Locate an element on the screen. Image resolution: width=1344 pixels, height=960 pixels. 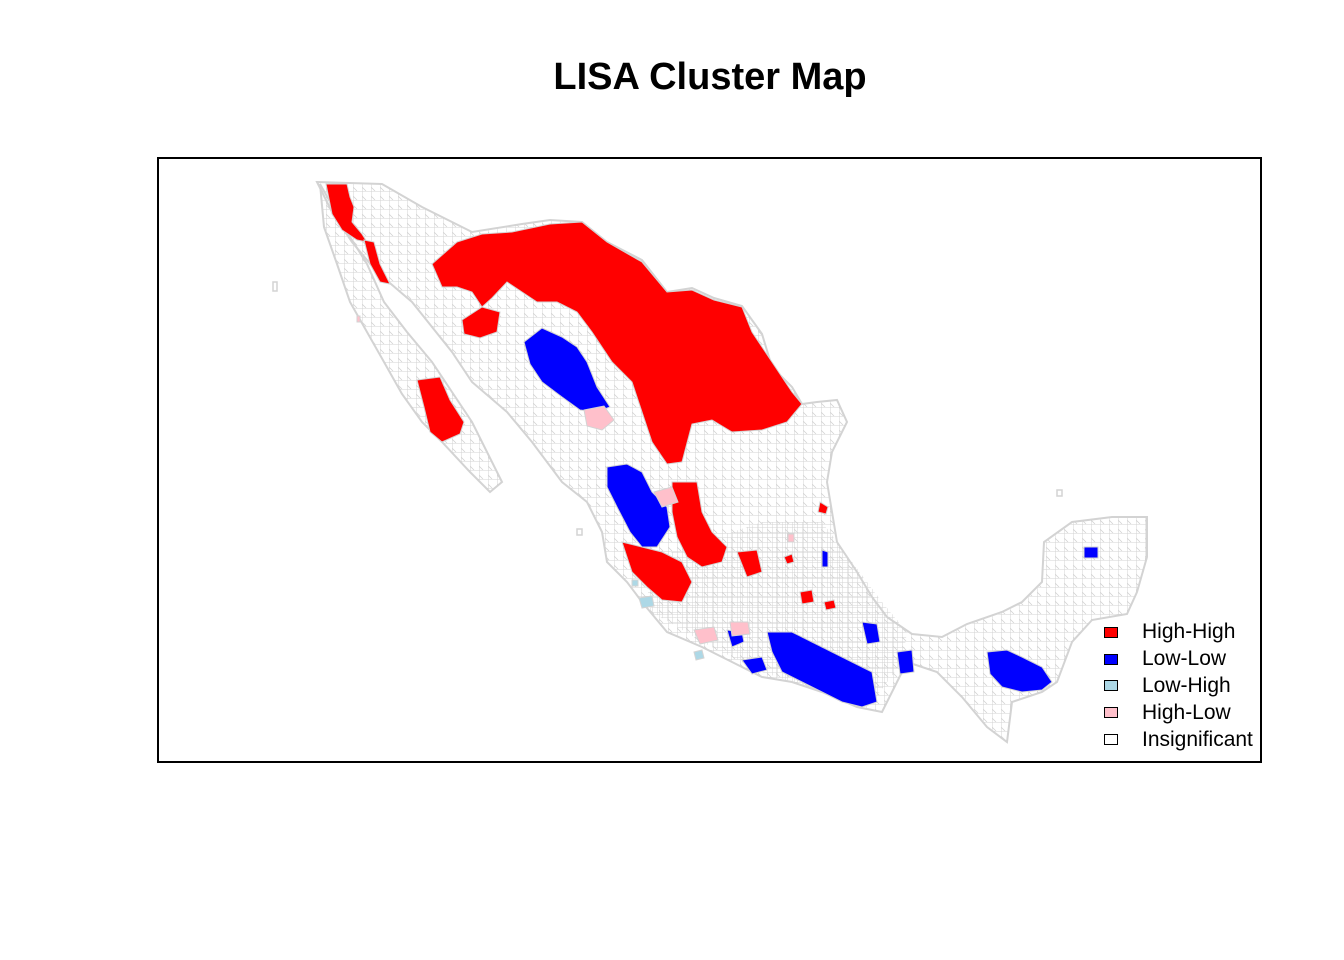
map-title: LISA Cluster Map is located at coordinates (710, 77).